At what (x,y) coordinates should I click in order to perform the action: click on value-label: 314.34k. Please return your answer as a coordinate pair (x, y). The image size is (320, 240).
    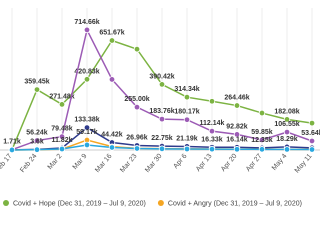
    Looking at the image, I should click on (186, 89).